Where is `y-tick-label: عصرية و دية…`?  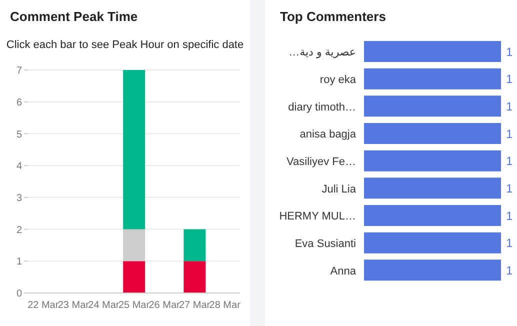 y-tick-label: عصرية و دية… is located at coordinates (322, 52).